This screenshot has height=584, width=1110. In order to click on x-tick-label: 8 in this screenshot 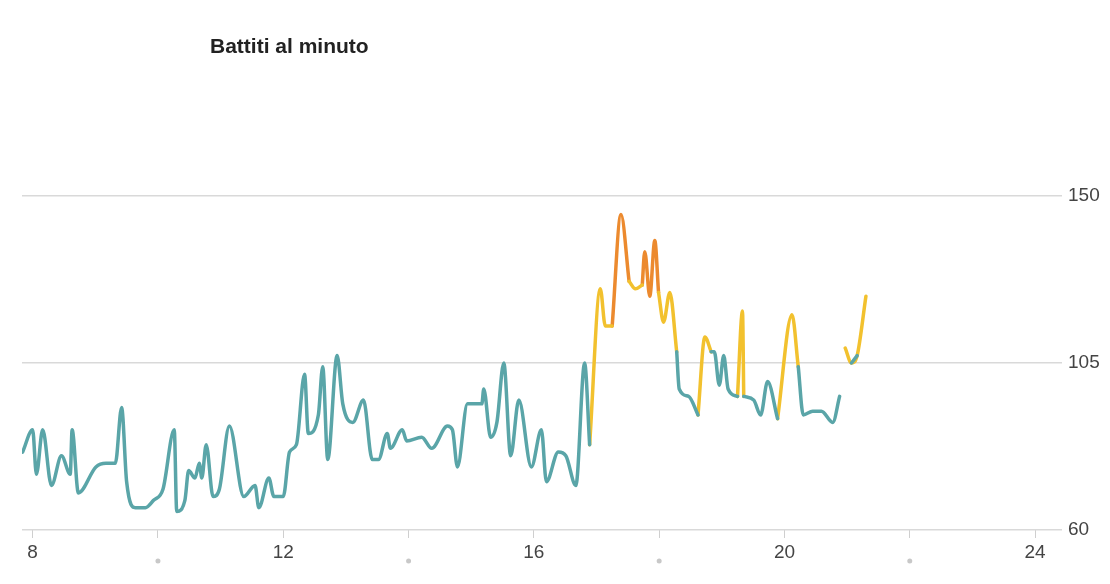, I will do `click(32, 551)`.